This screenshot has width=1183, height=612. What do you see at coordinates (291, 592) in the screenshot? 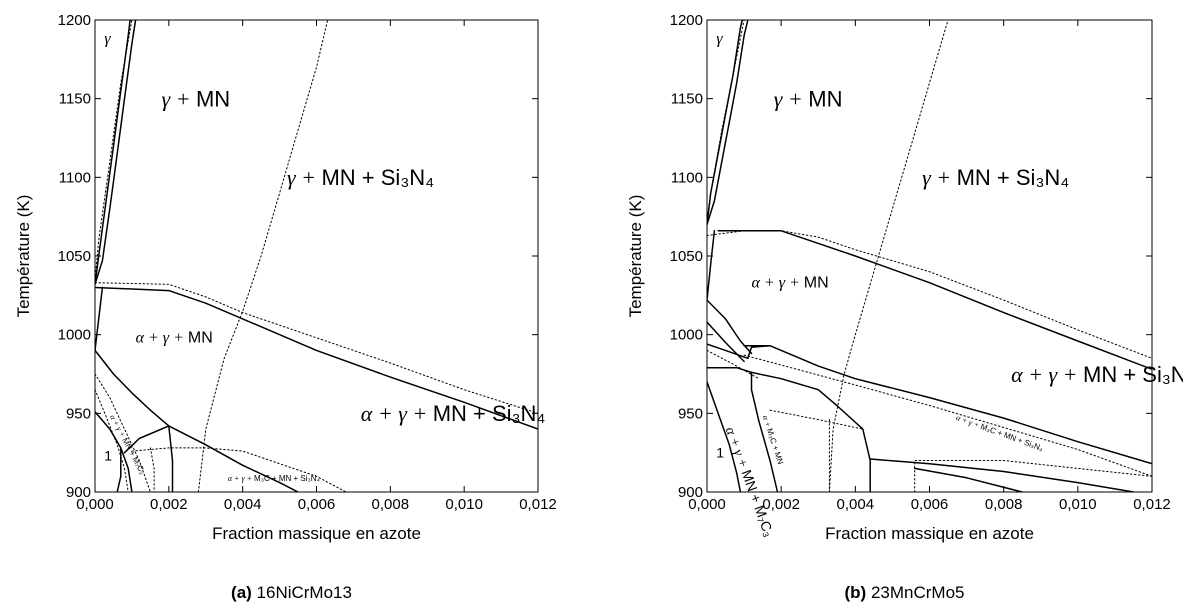
I see `figure-caption: (a) 16NiCrMo13` at bounding box center [291, 592].